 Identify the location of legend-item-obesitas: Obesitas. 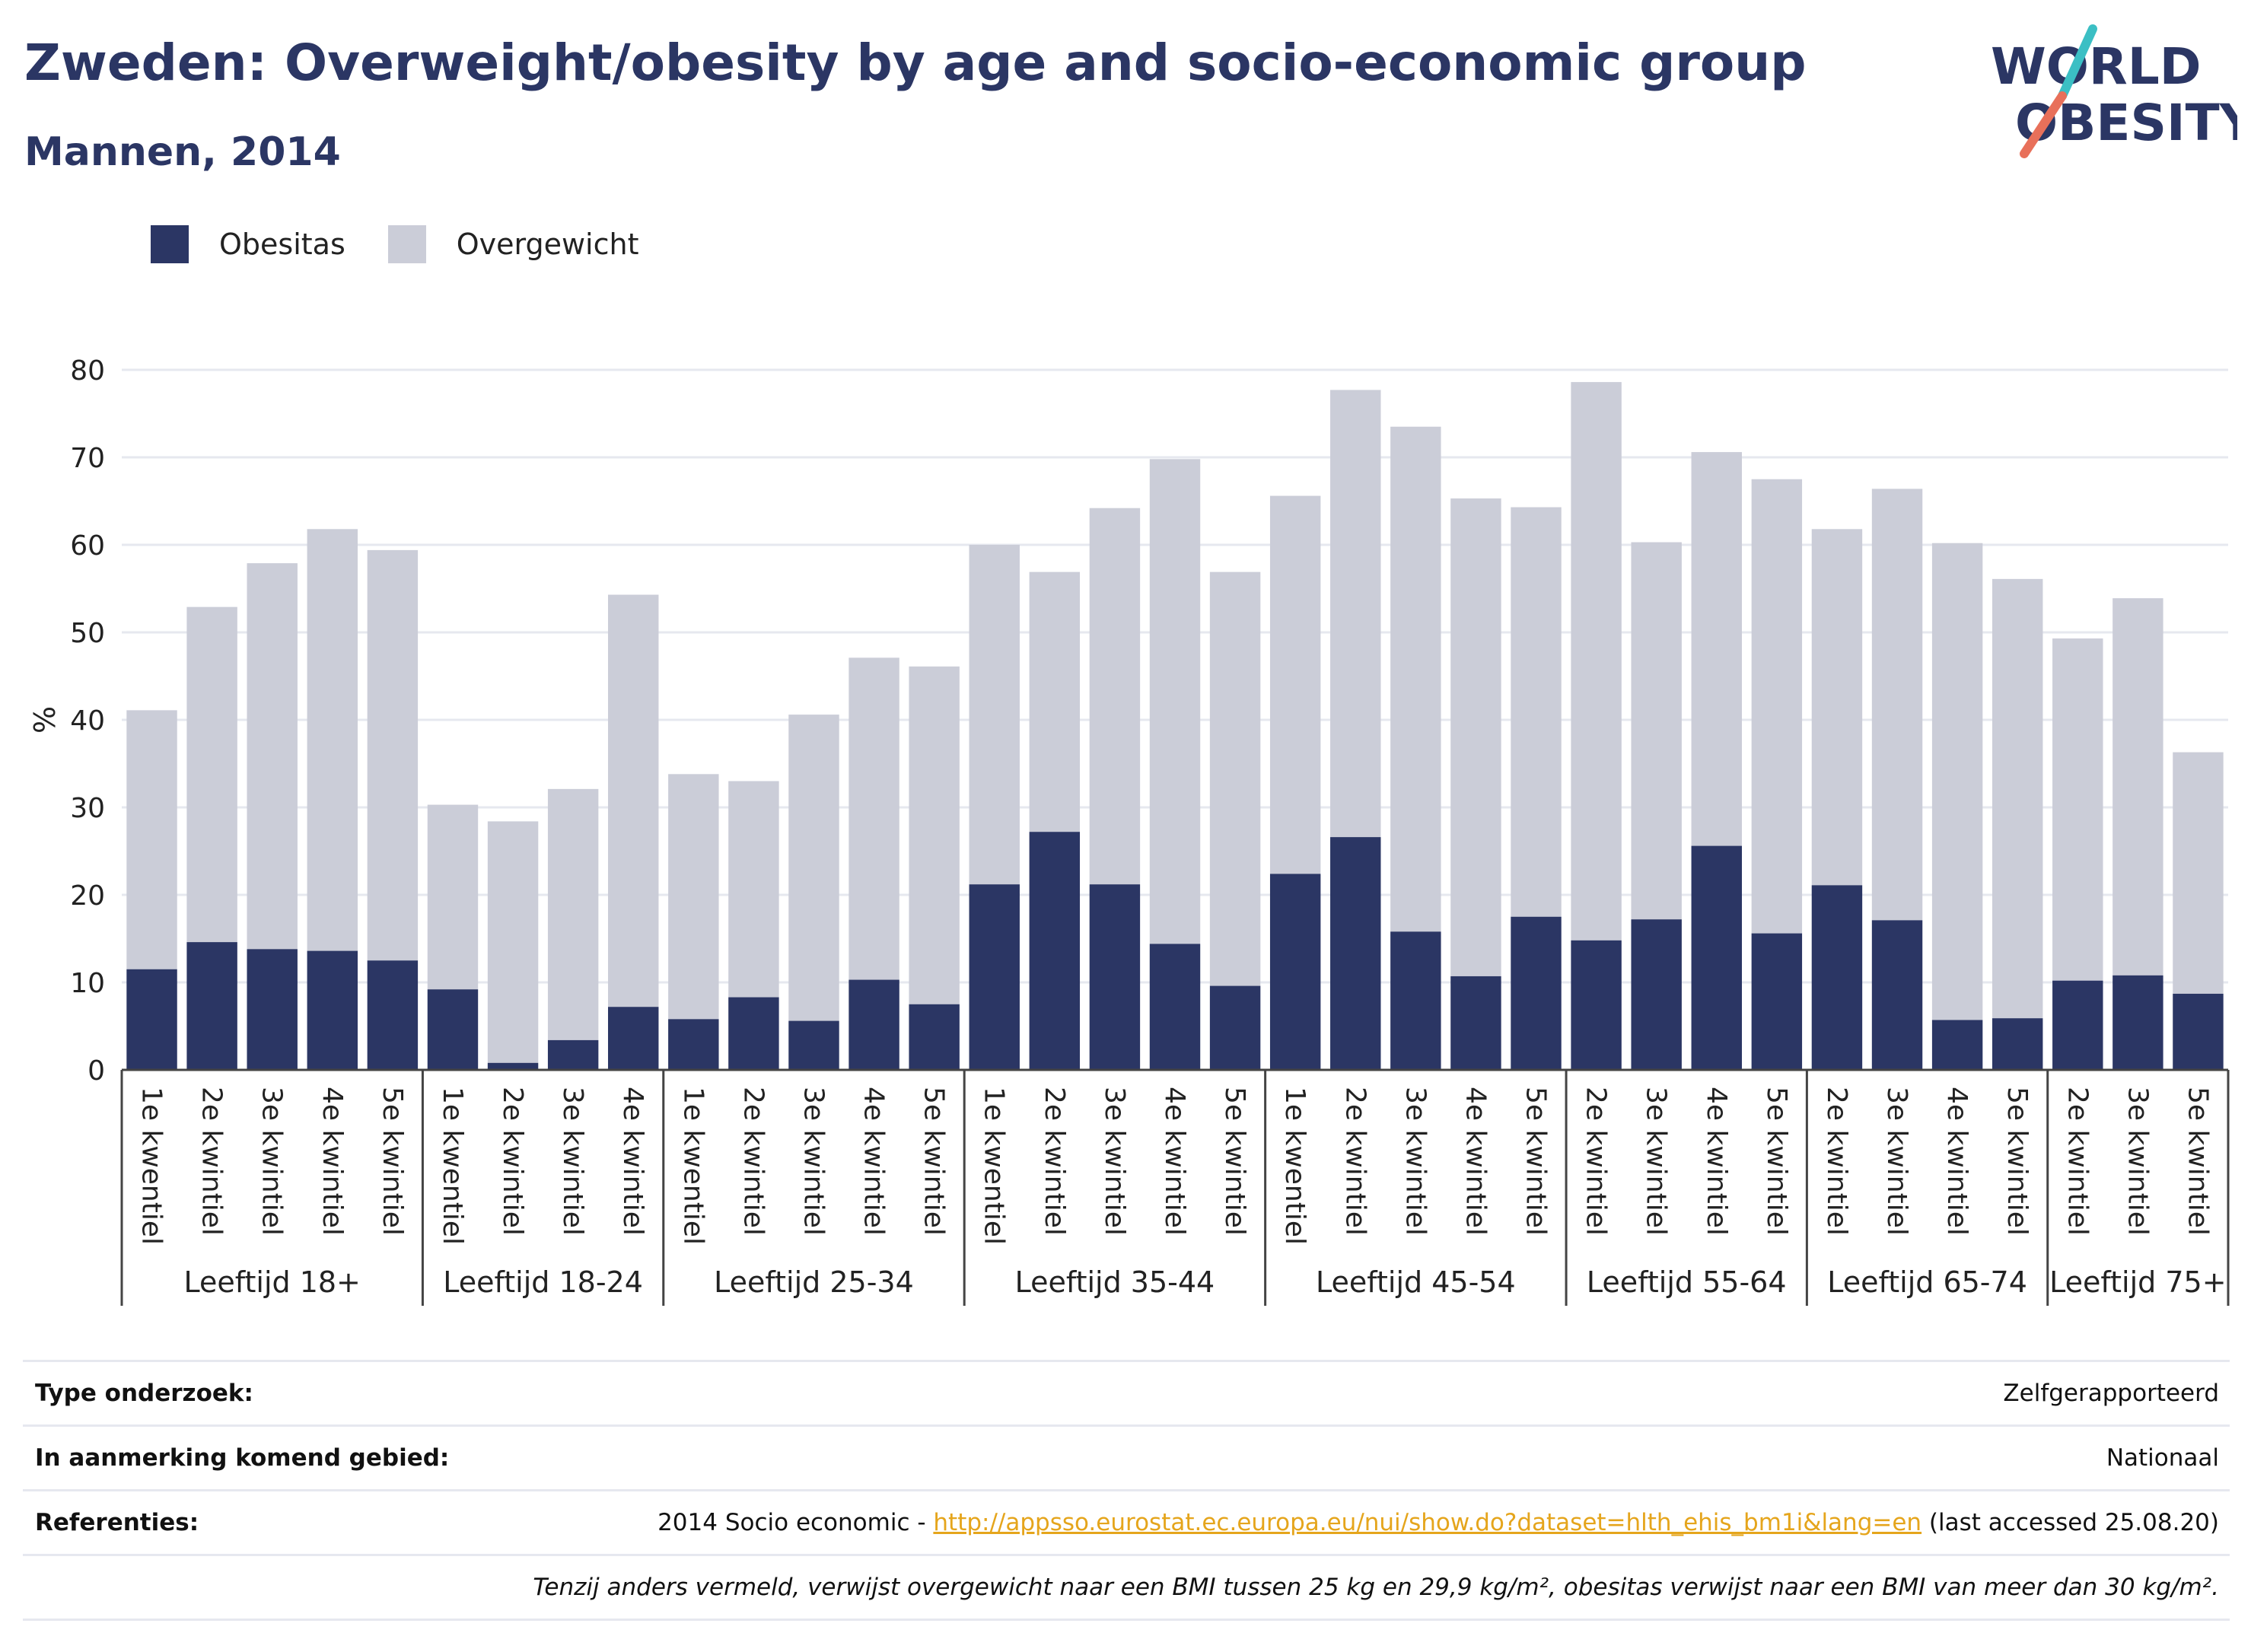
(248, 244).